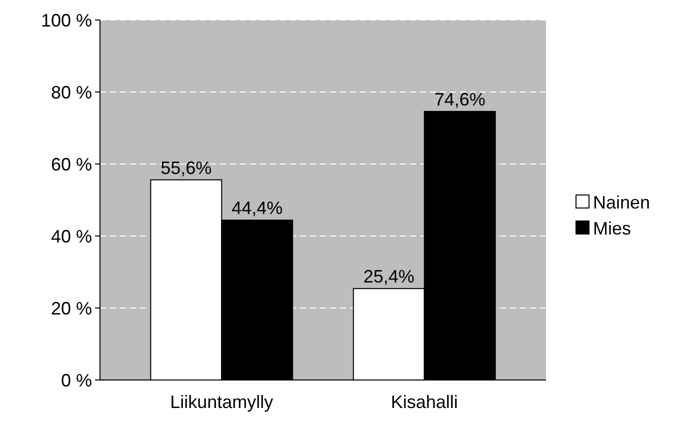  What do you see at coordinates (460, 99) in the screenshot?
I see `data-label: 74,6%` at bounding box center [460, 99].